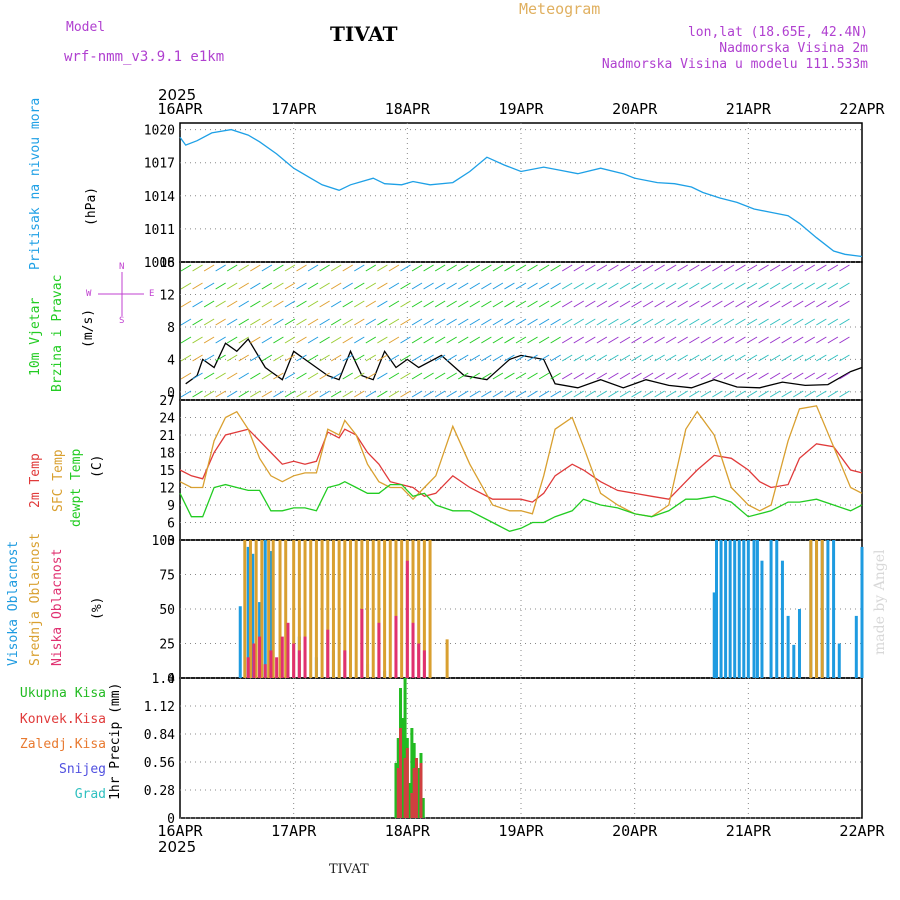 This screenshot has height=900, width=900. What do you see at coordinates (122, 267) in the screenshot?
I see `compass-n: N` at bounding box center [122, 267].